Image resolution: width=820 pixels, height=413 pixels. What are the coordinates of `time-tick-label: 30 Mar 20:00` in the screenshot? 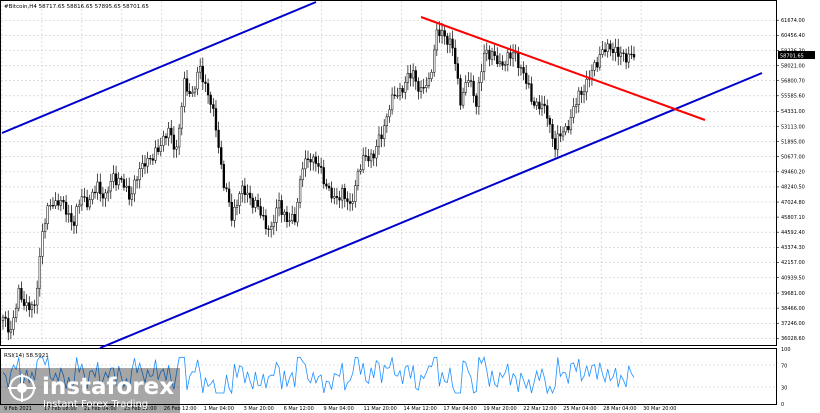 It's located at (659, 409).